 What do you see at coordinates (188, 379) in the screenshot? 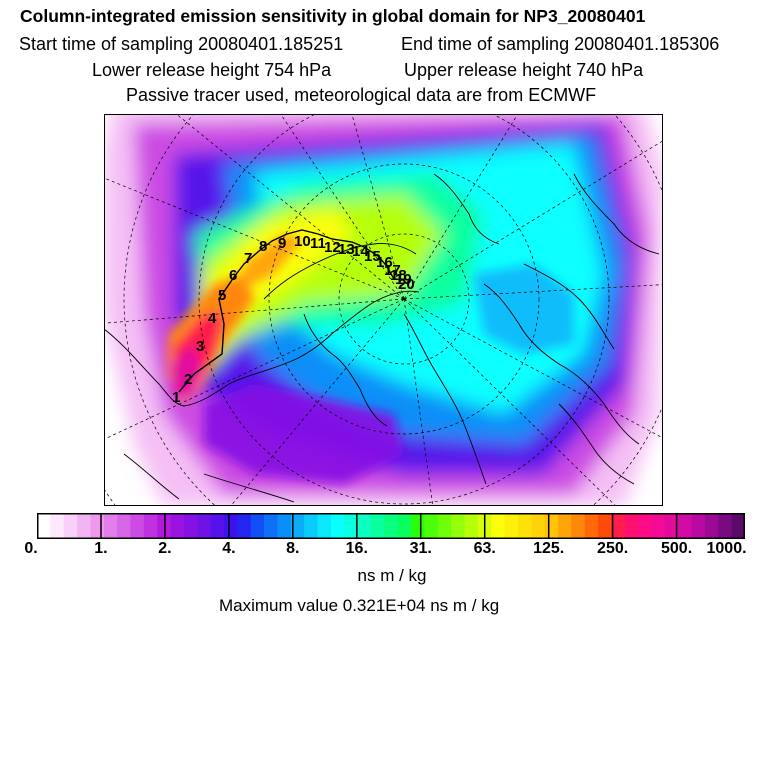
I see `trajectory-label-2: 2` at bounding box center [188, 379].